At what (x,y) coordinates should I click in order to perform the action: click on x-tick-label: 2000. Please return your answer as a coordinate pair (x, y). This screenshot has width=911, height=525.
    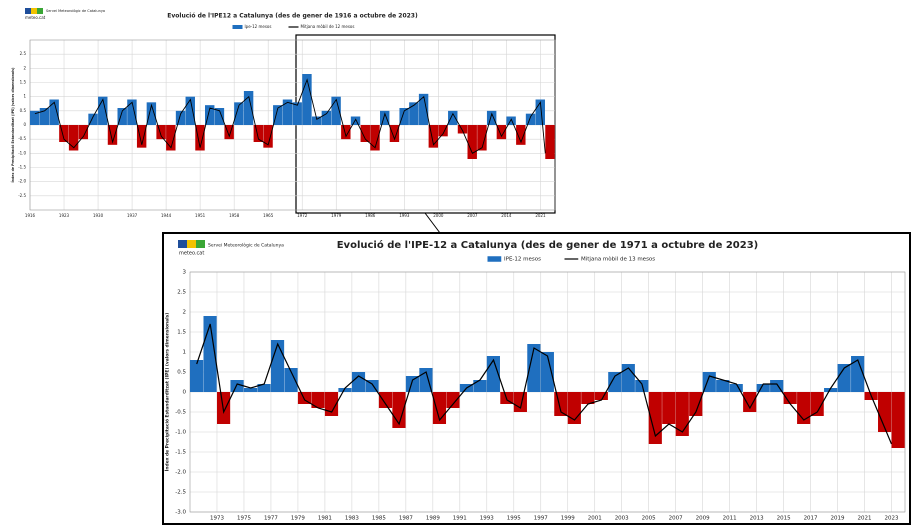
    Looking at the image, I should click on (438, 215).